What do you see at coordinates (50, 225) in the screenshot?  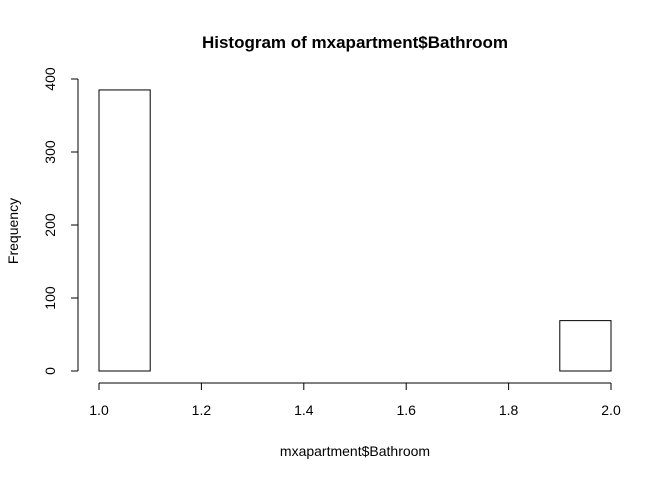 I see `y-tick-label: 200` at bounding box center [50, 225].